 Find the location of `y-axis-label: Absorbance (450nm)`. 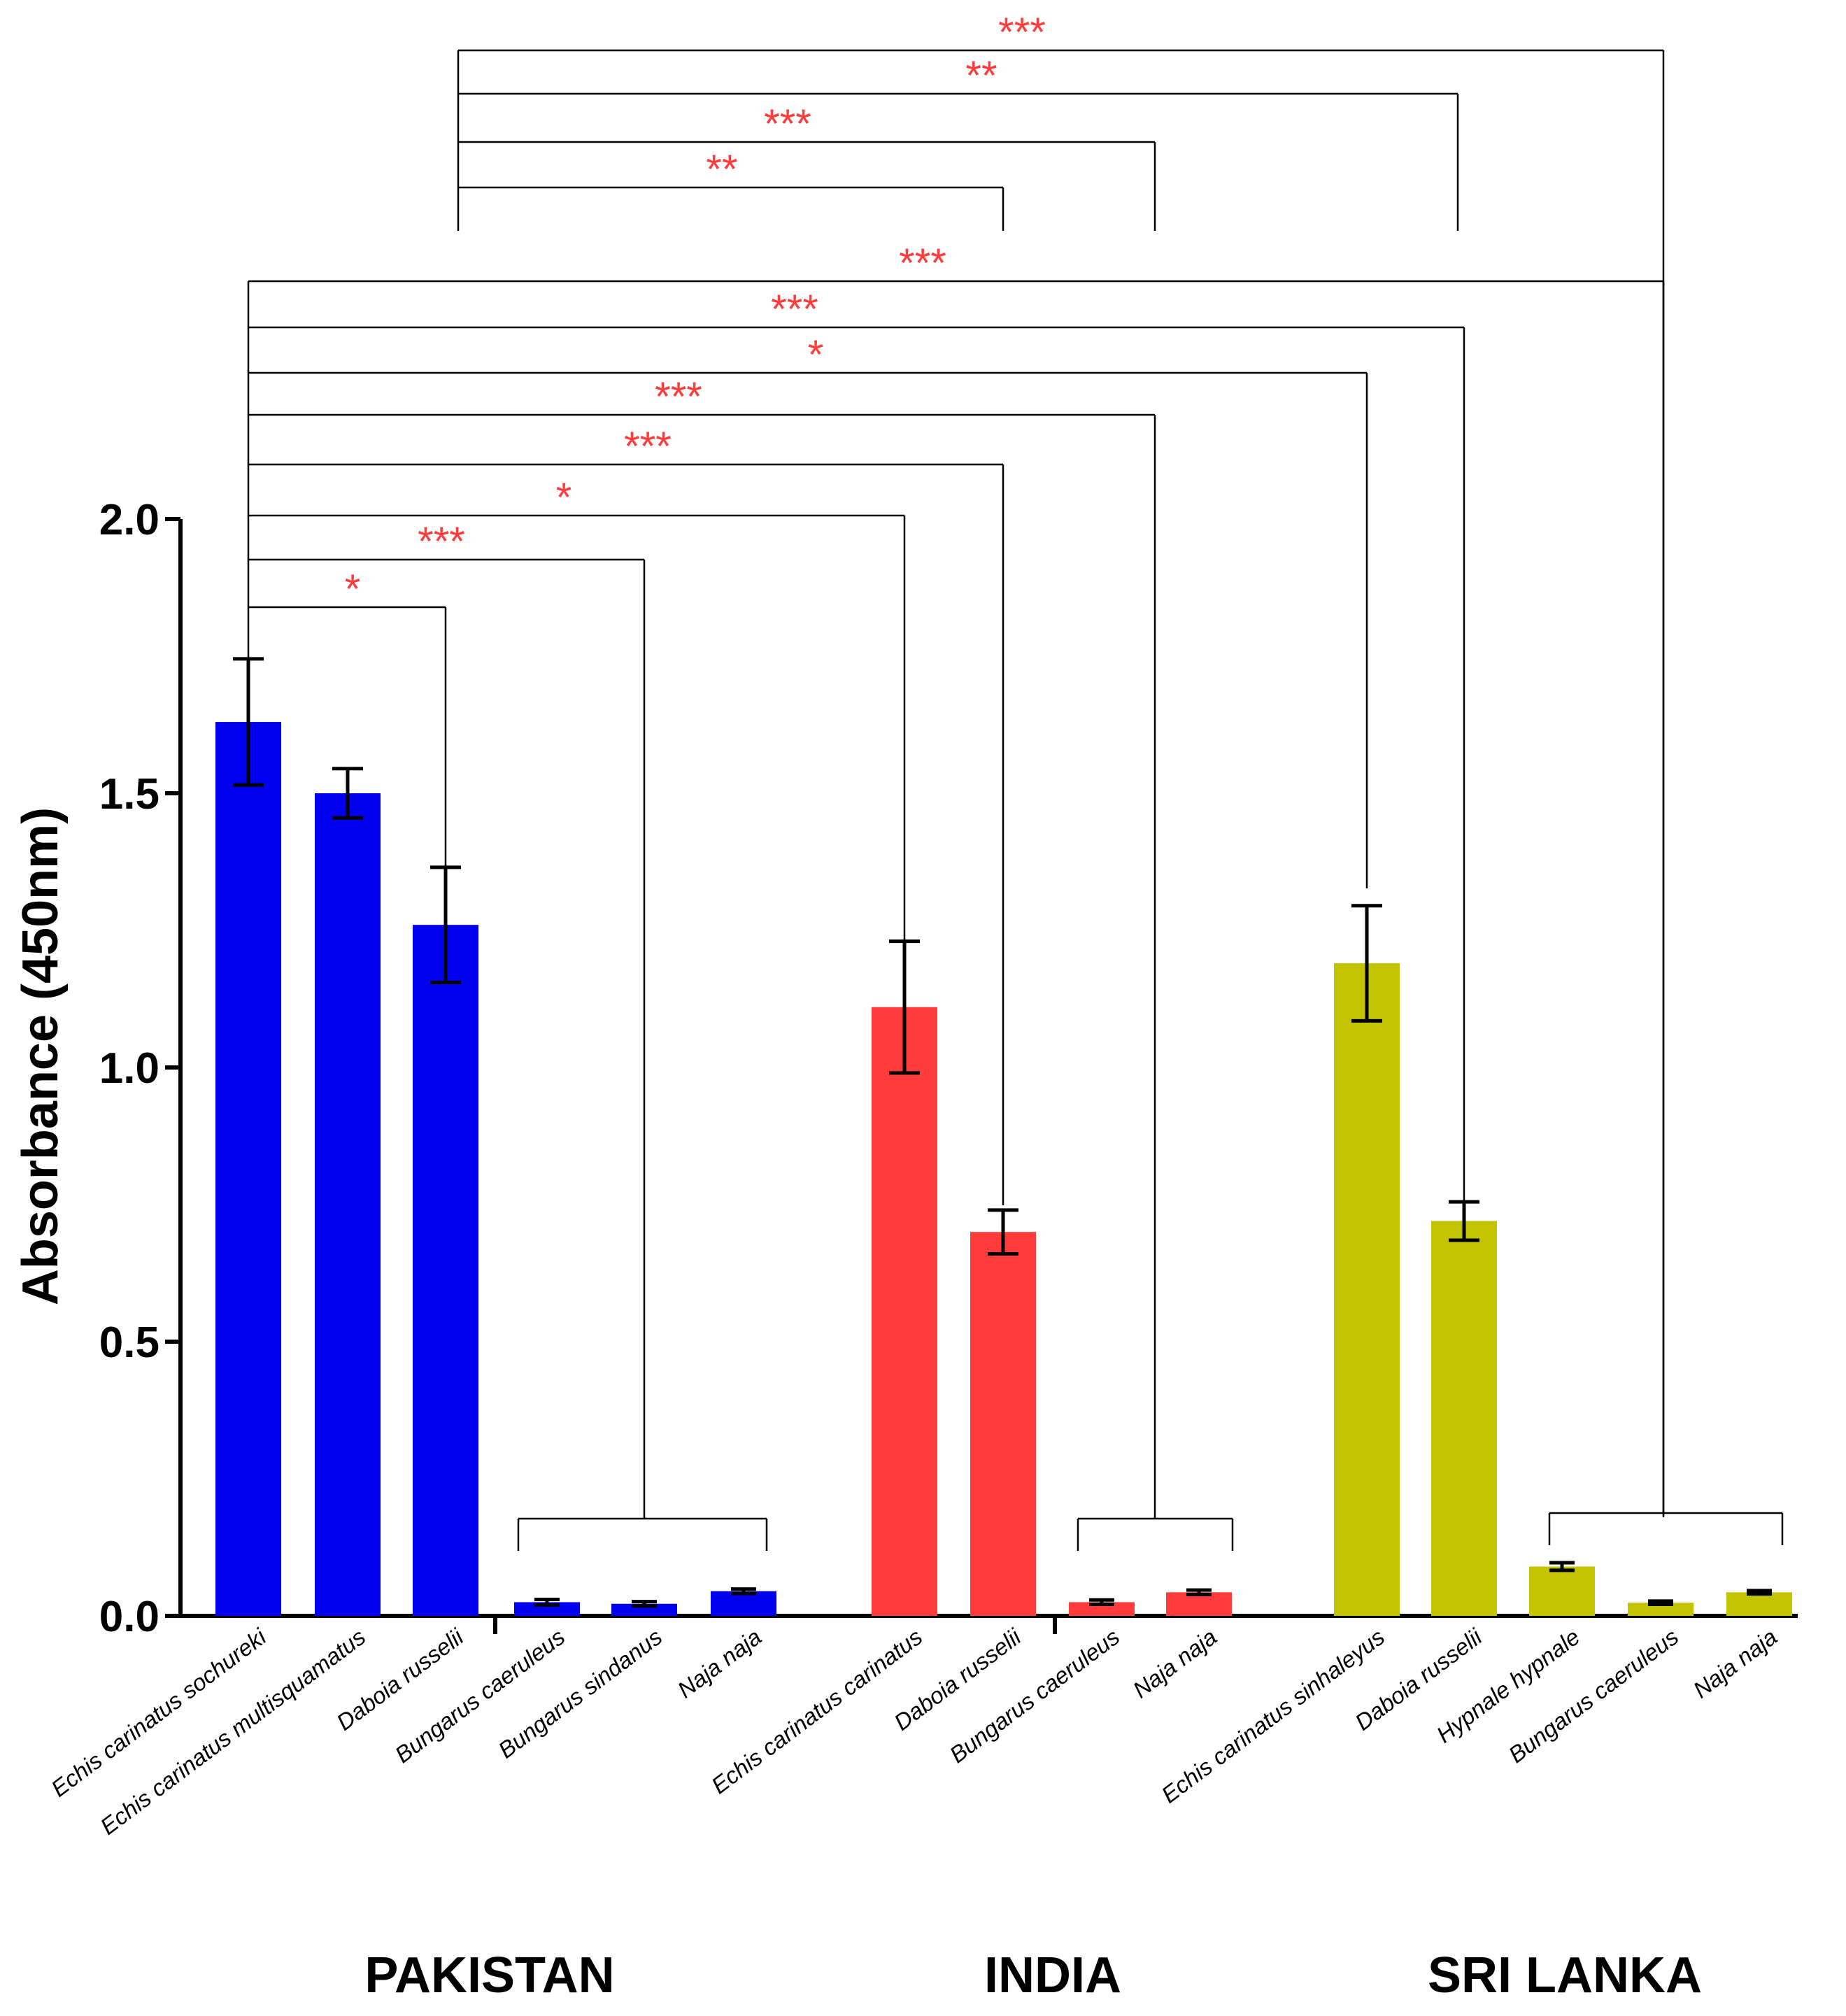

y-axis-label: Absorbance (450nm) is located at coordinates (41, 1056).